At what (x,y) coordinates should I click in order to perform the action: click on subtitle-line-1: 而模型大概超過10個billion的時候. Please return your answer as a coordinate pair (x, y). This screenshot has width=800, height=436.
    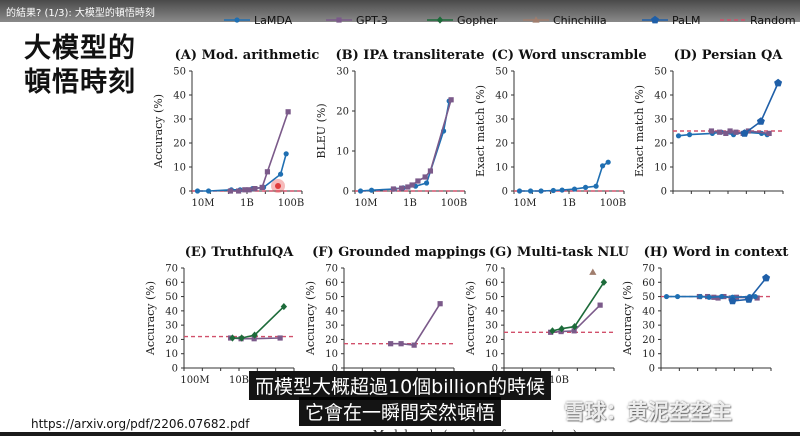
    Looking at the image, I should click on (400, 385).